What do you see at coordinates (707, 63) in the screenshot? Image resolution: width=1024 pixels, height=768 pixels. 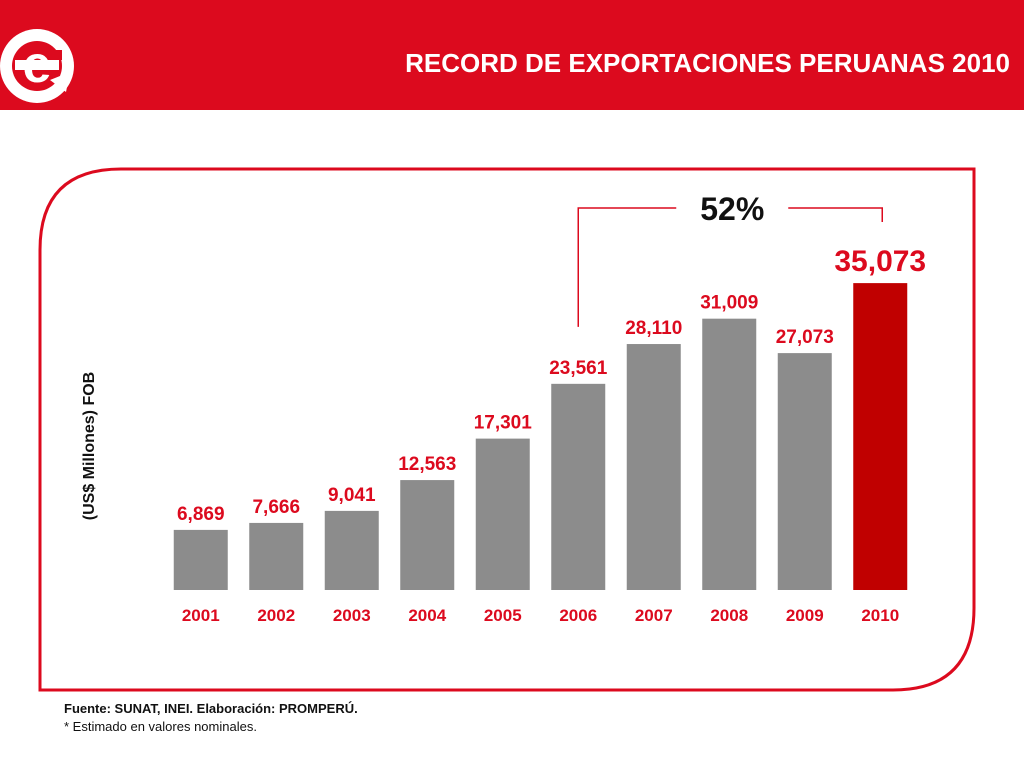 I see `page-title: RECORD DE EXPORTACIONES PERUANAS 2010` at bounding box center [707, 63].